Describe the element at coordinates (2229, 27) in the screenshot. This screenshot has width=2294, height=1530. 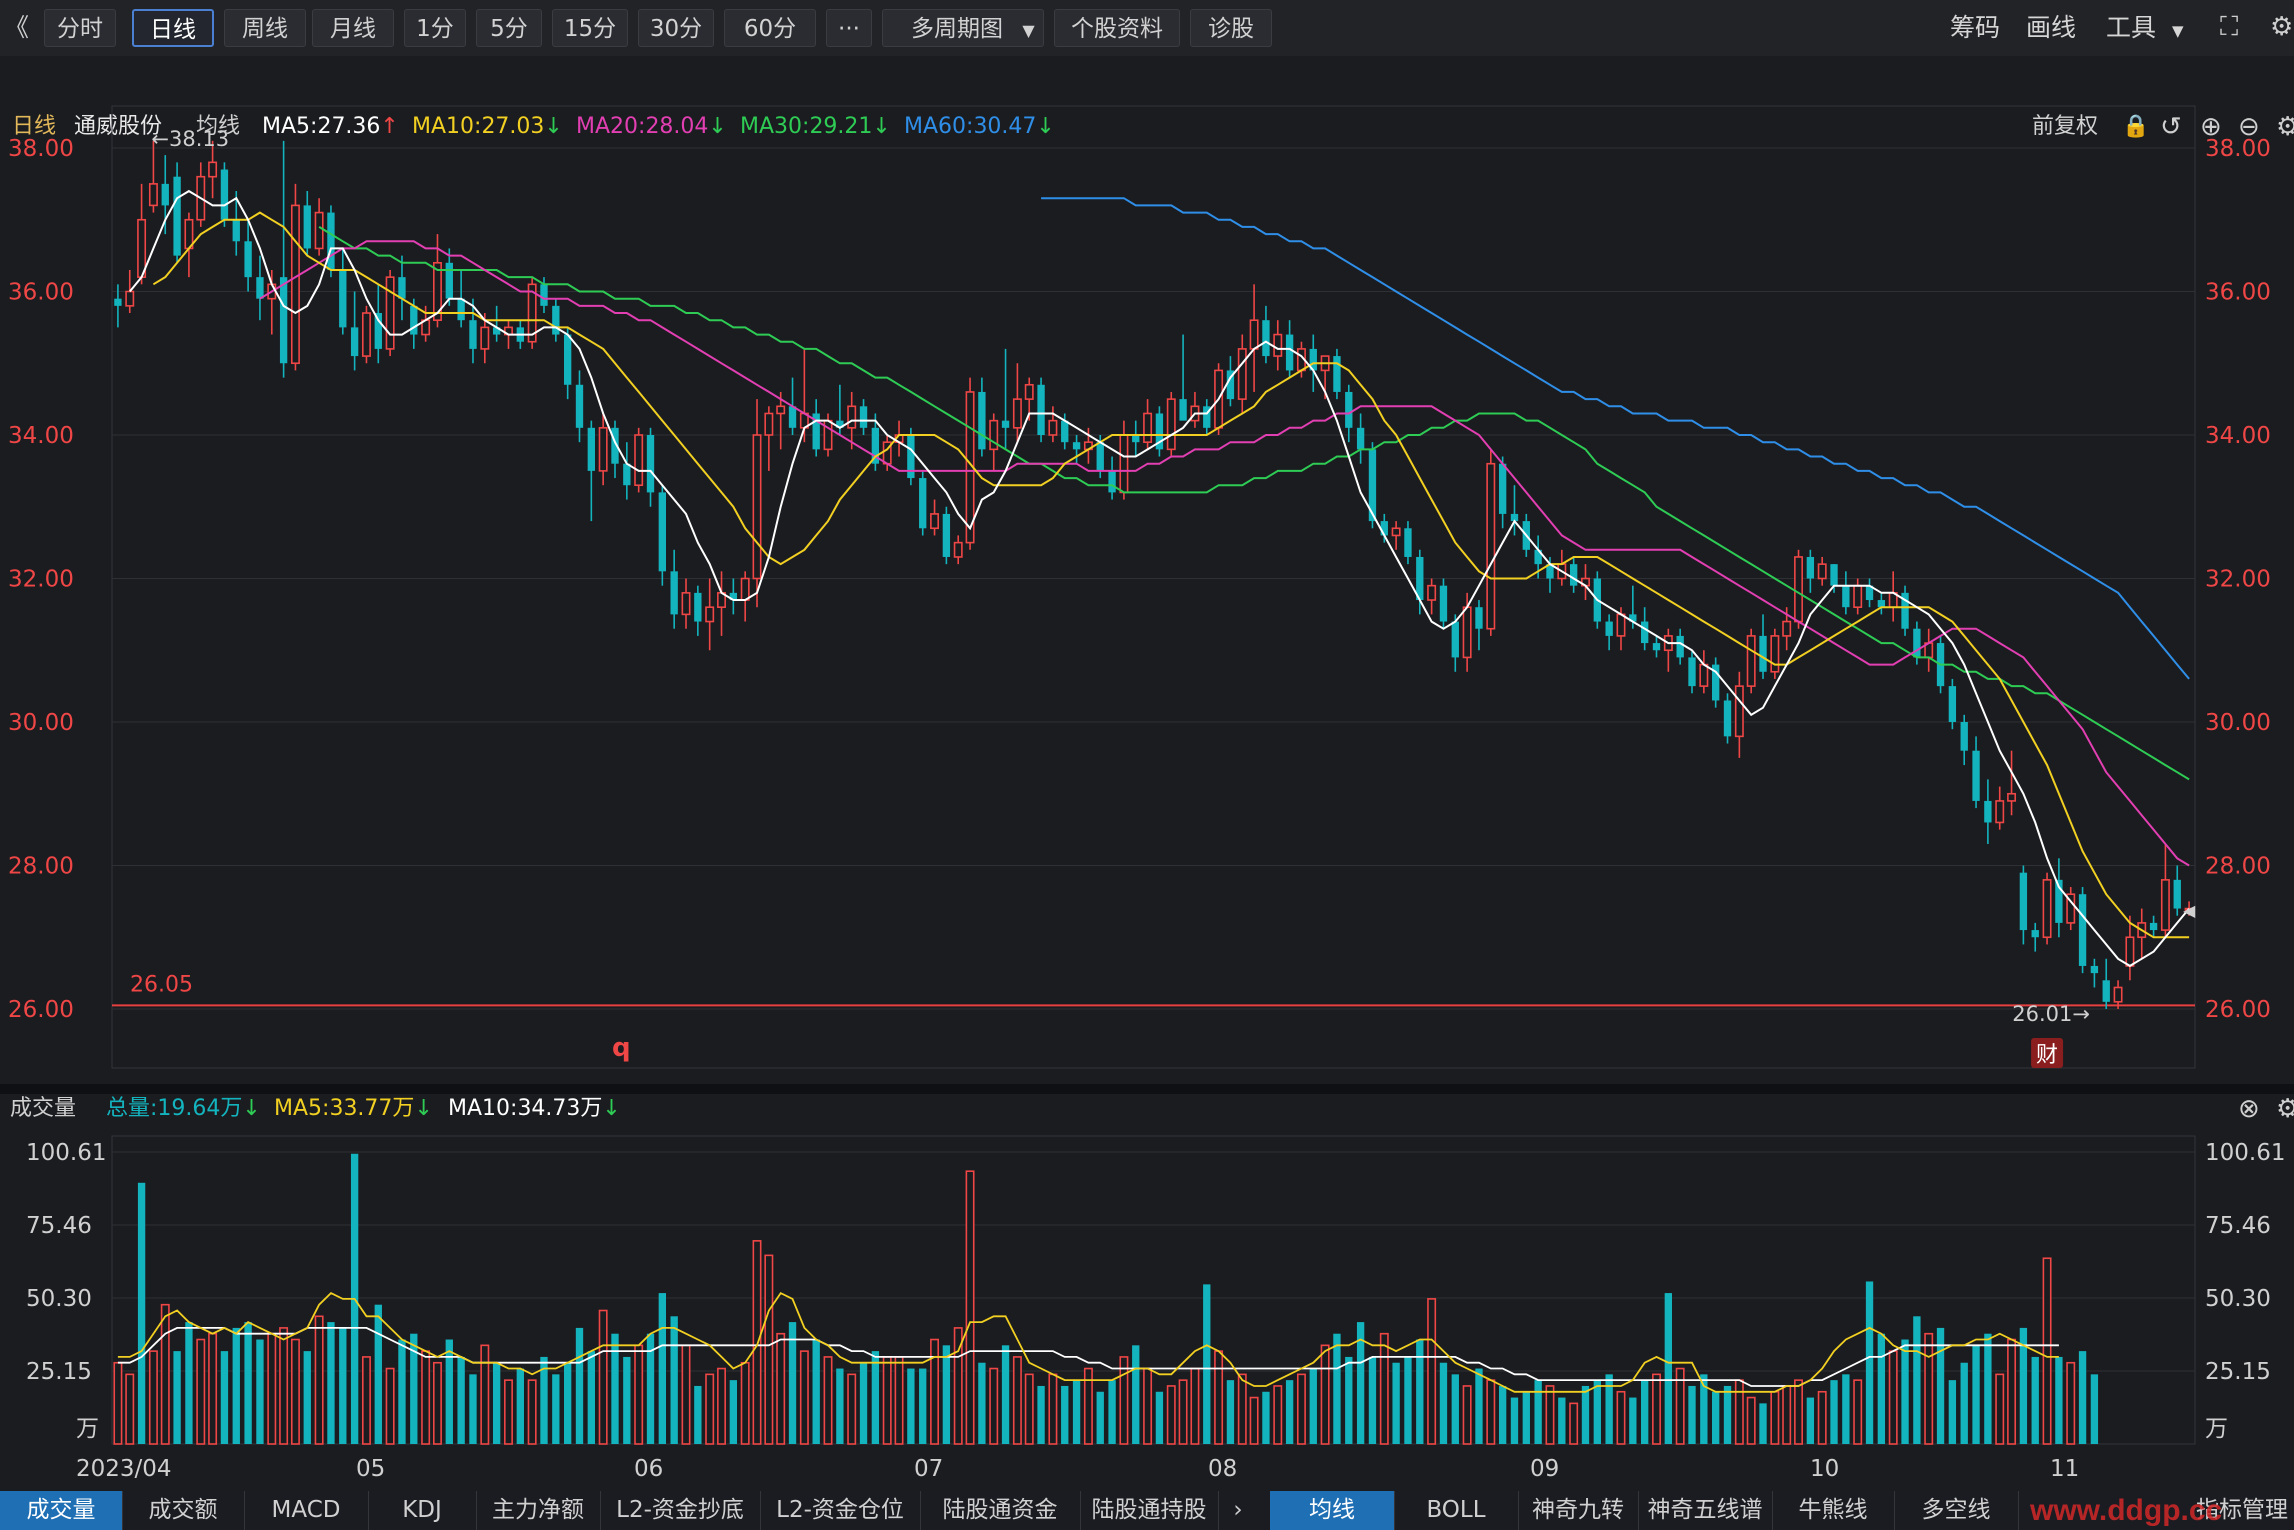
I see `fullscreen-icon: ⛶` at that location.